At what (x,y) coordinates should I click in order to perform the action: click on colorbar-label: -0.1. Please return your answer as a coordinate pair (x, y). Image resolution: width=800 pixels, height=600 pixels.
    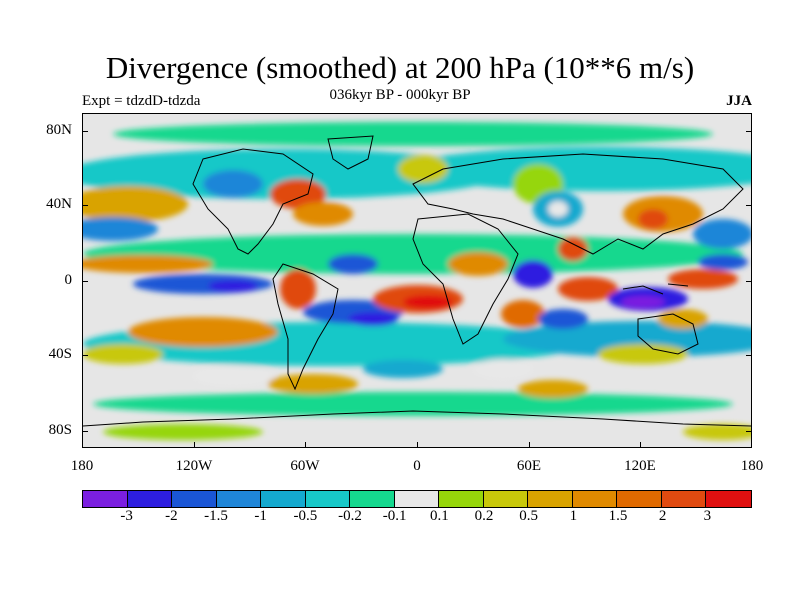
    Looking at the image, I should click on (394, 516).